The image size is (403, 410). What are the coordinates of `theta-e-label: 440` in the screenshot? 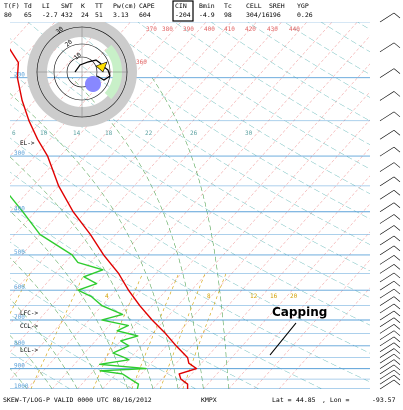 It's located at (294, 29).